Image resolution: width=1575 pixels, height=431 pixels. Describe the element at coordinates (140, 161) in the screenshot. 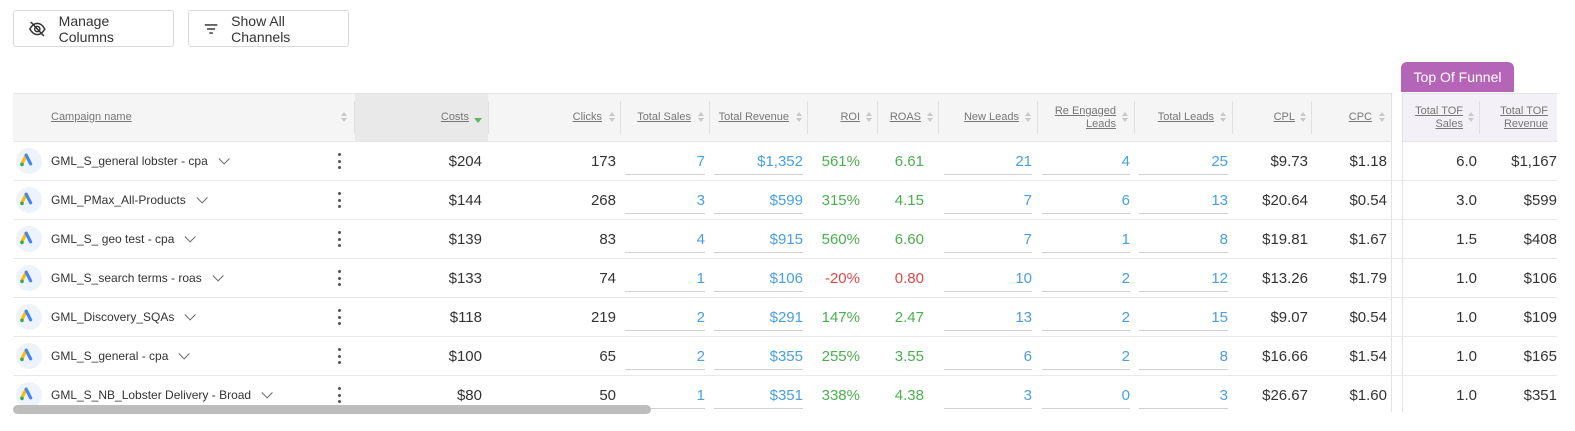

I see `campaign-name: GML_S_general lobster - cpa` at that location.